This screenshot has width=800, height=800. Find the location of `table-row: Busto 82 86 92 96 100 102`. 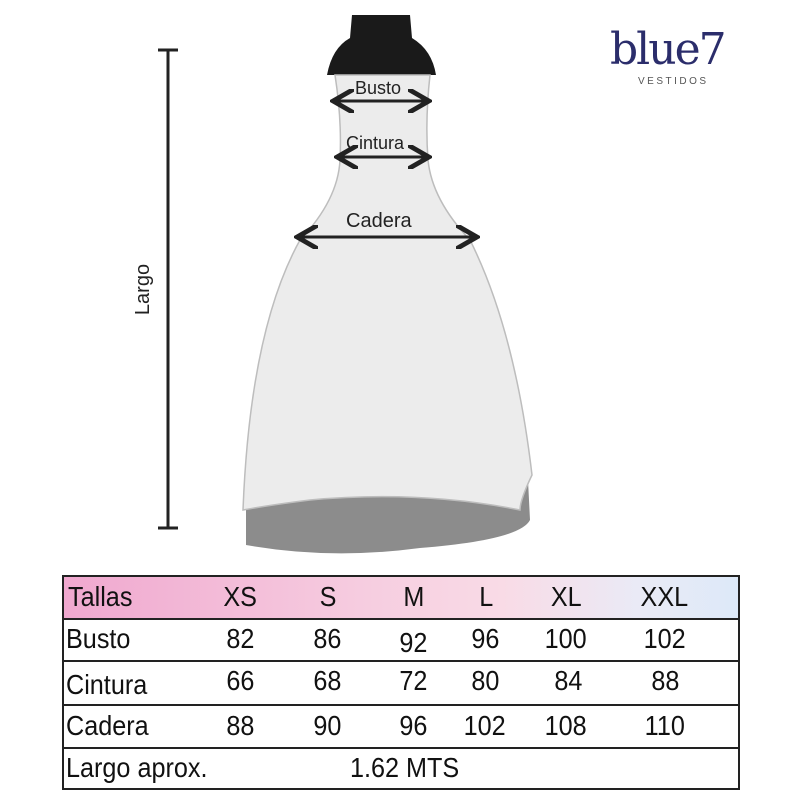

table-row: Busto 82 86 92 96 100 102 is located at coordinates (401, 640).